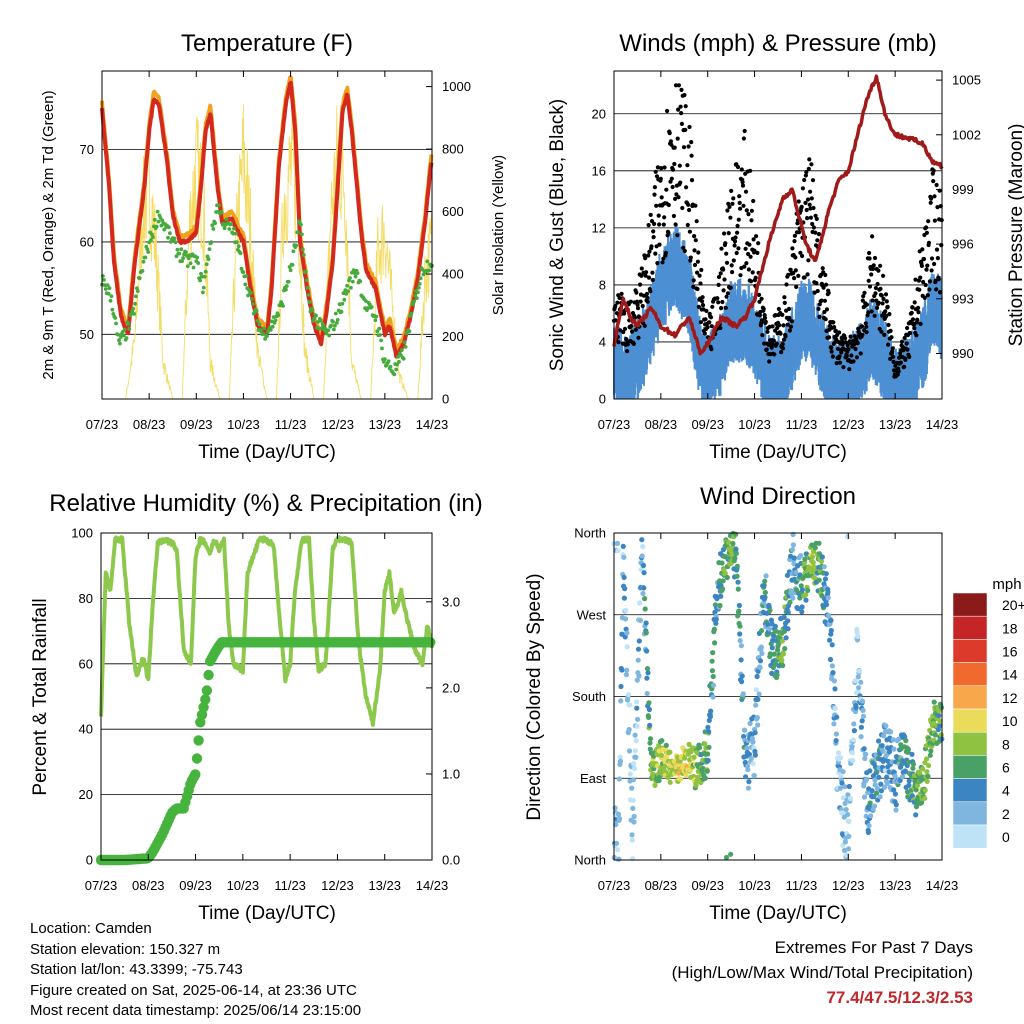  What do you see at coordinates (895, 424) in the screenshot?
I see `x-tick-label: 13/23` at bounding box center [895, 424].